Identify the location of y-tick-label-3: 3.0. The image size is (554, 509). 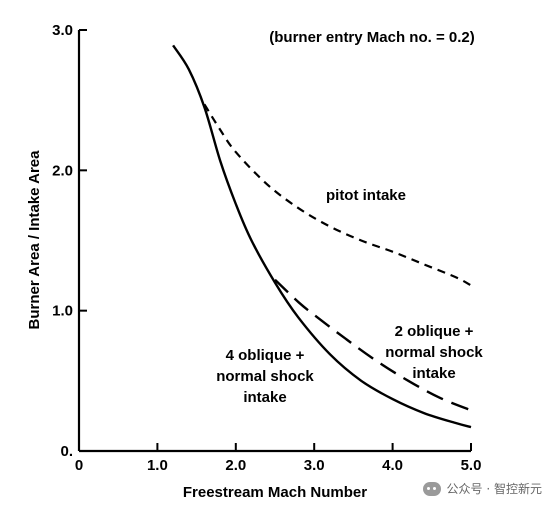
(62, 30).